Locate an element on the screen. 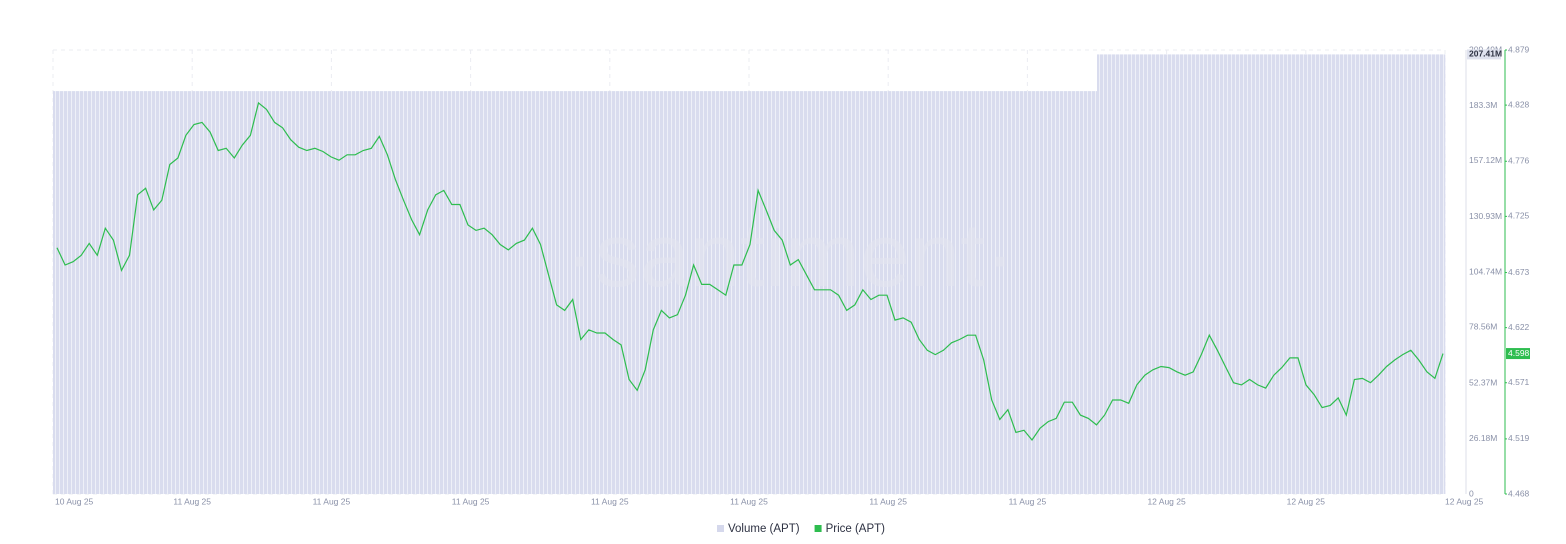 Image resolution: width=1566 pixels, height=544 pixels. legend-label: Volume (APT) is located at coordinates (764, 529).